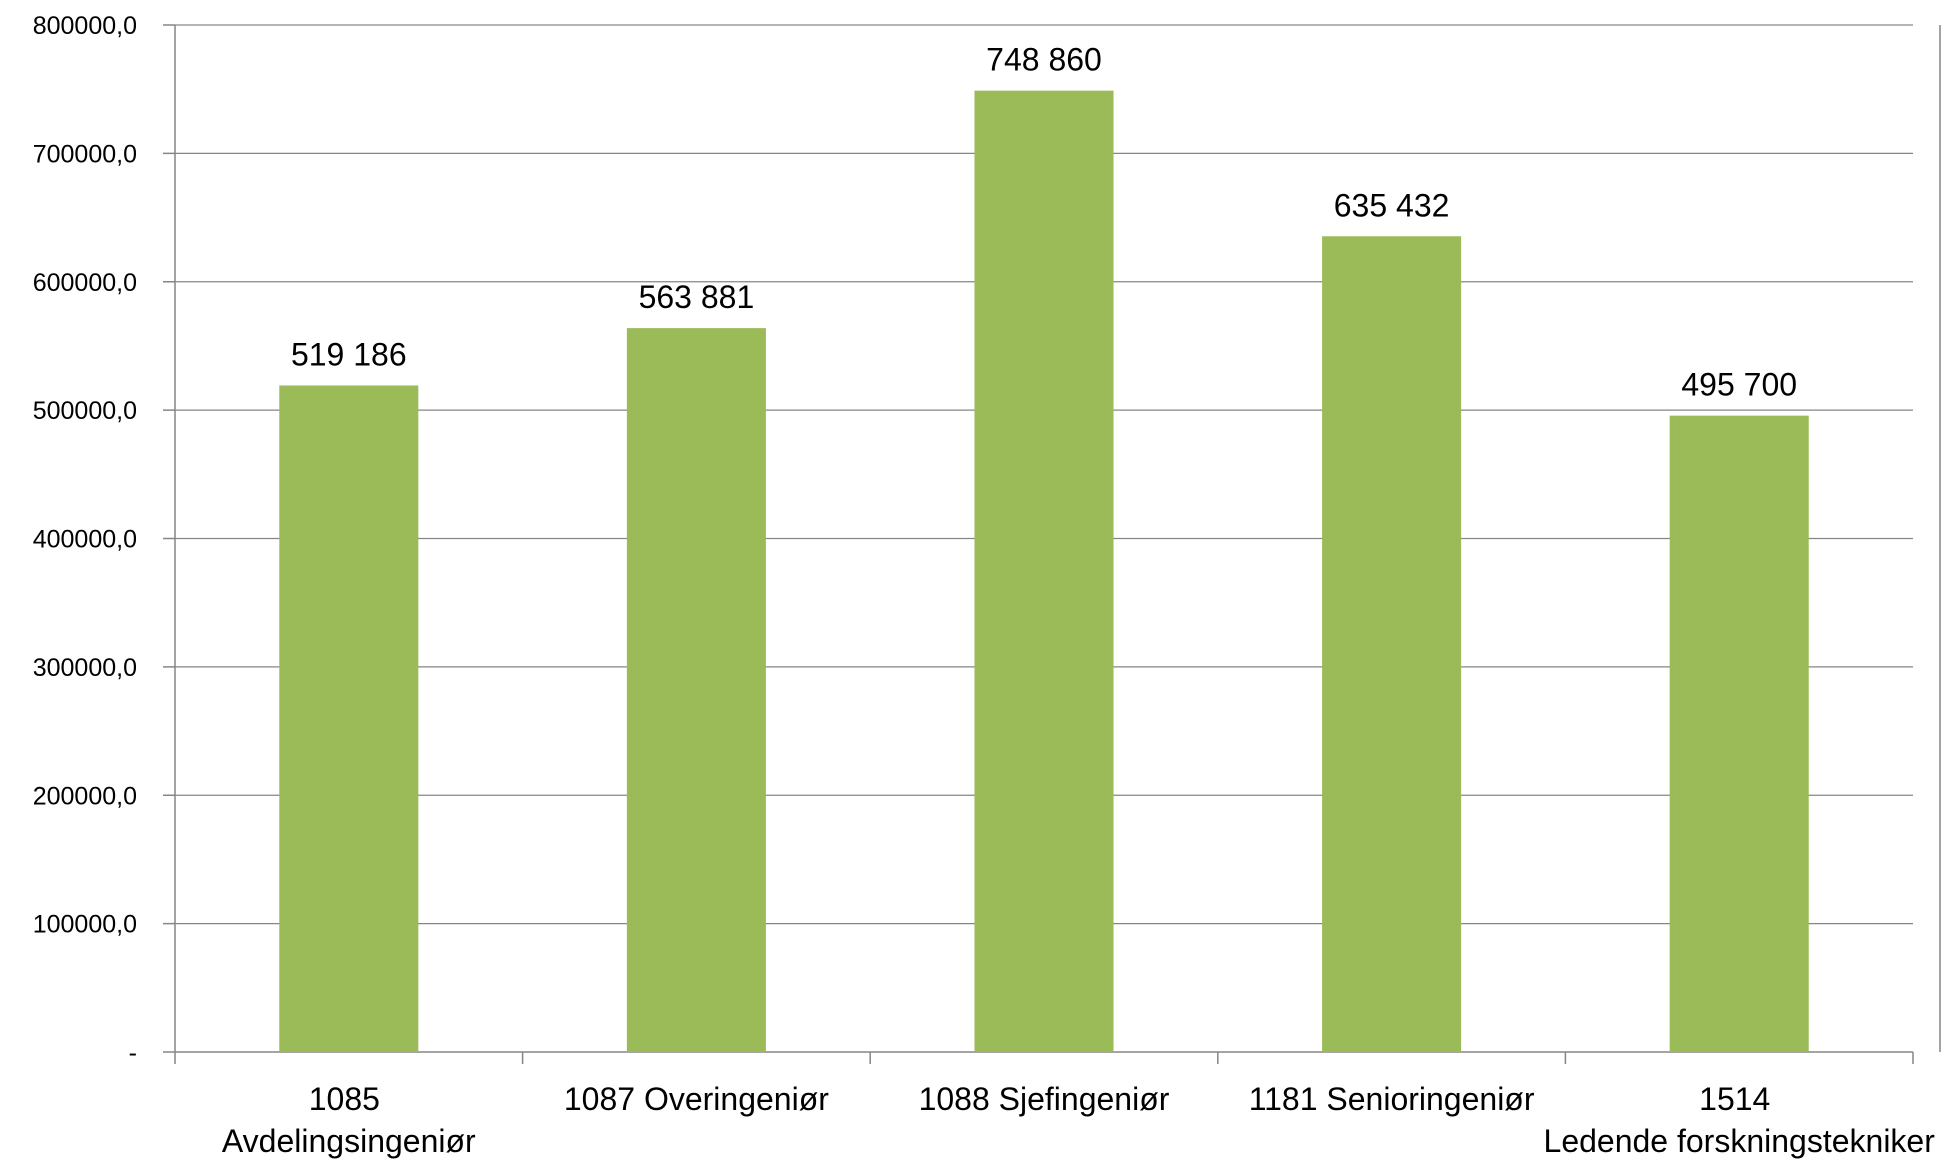  I want to click on y-tick-label: 400000,0, so click(85, 540).